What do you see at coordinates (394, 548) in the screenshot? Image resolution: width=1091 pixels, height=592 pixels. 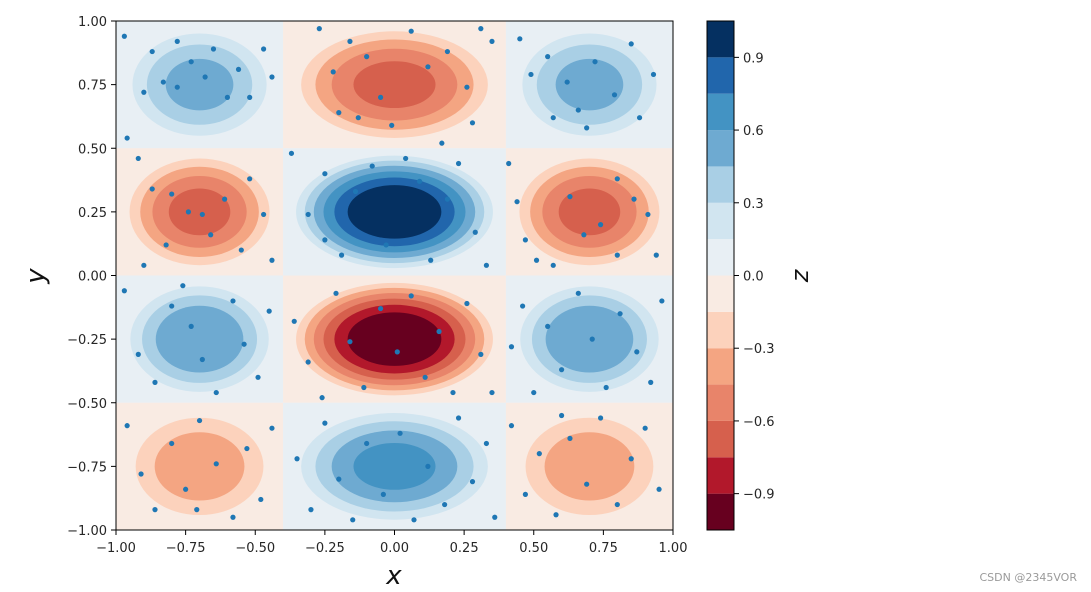 I see `x-tick-label: 0.00` at bounding box center [394, 548].